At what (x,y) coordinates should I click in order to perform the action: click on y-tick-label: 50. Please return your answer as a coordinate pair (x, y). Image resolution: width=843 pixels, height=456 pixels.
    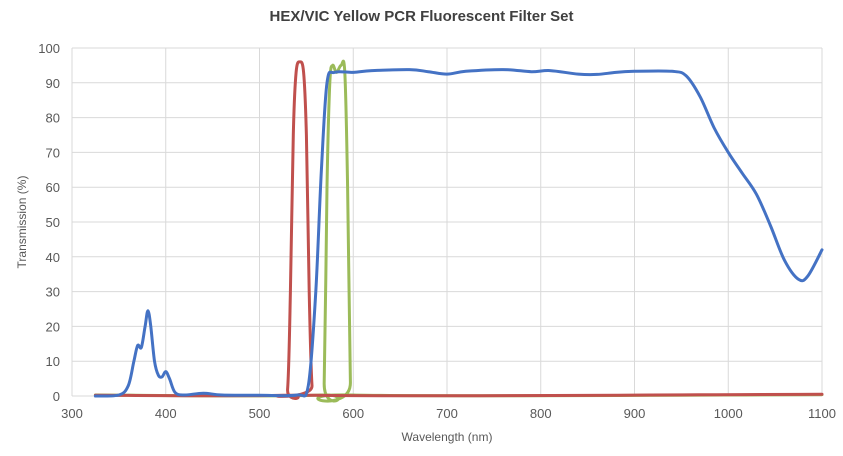
    Looking at the image, I should click on (53, 222).